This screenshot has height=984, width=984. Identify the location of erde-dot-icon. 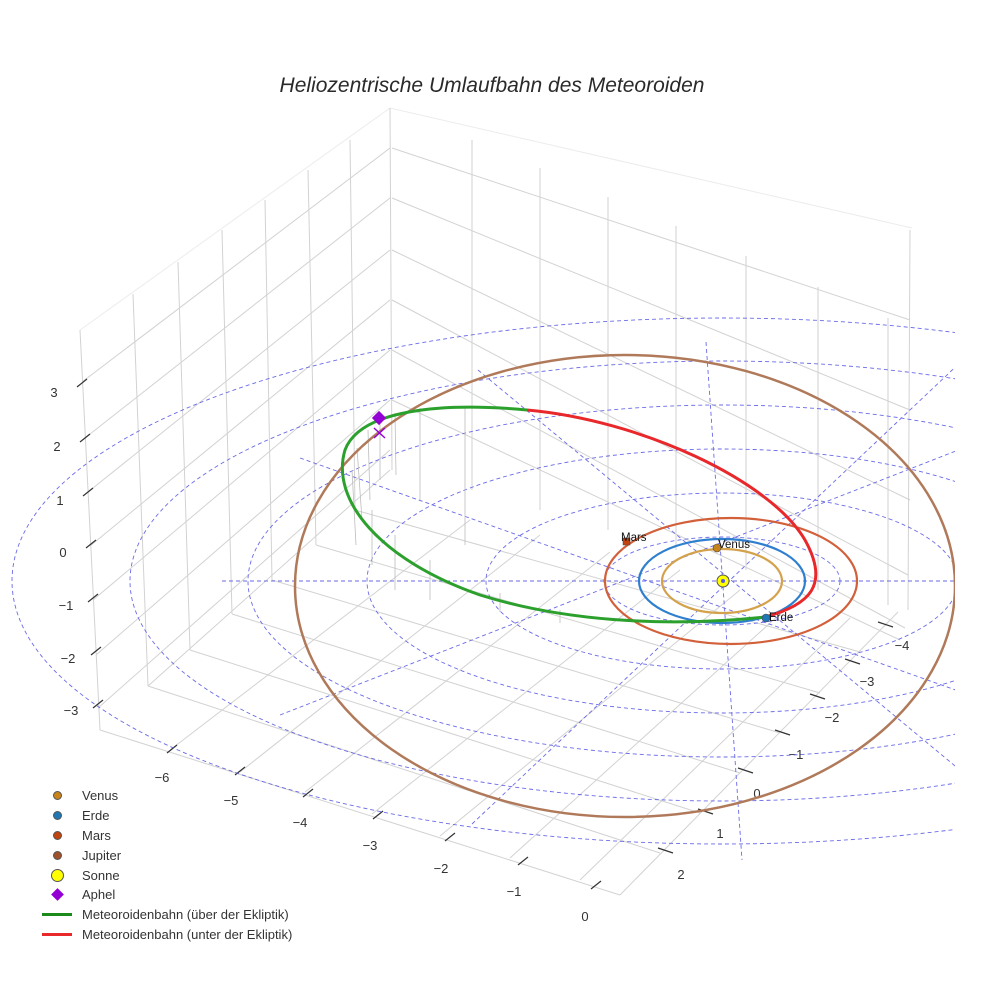
(57, 816).